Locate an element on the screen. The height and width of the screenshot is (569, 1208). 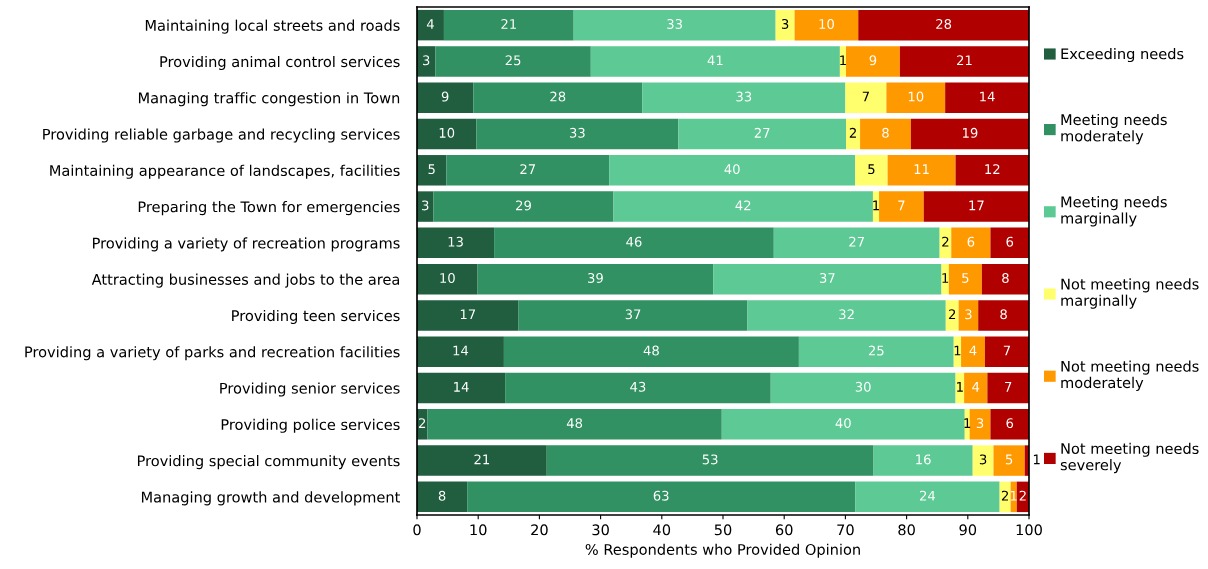
x-tick-label: 30 is located at coordinates (600, 530).